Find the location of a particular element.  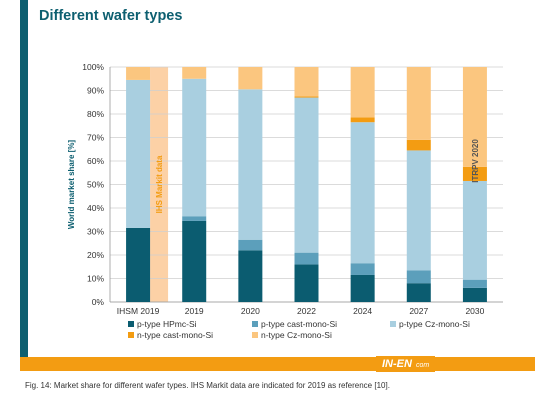

slide-title: Different wafer types is located at coordinates (111, 16).